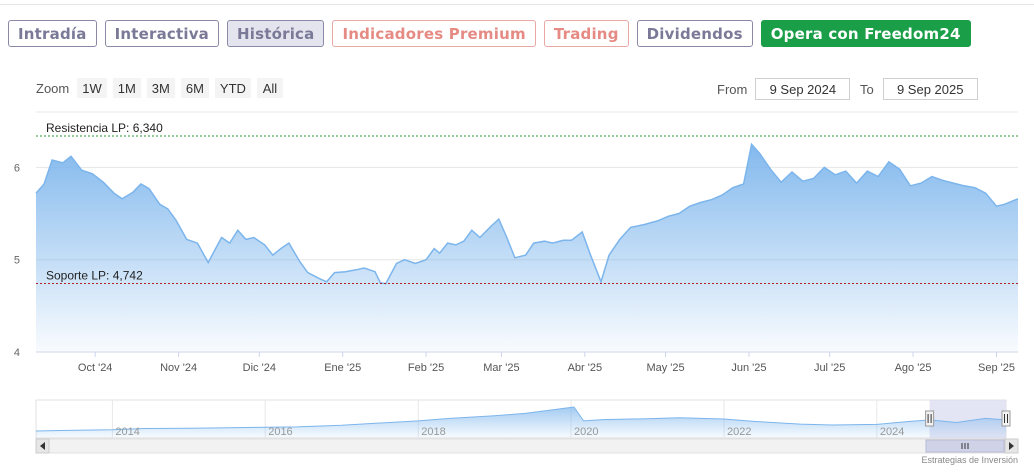 The width and height of the screenshot is (1034, 476). What do you see at coordinates (586, 432) in the screenshot?
I see `navigator-year-label: 2020` at bounding box center [586, 432].